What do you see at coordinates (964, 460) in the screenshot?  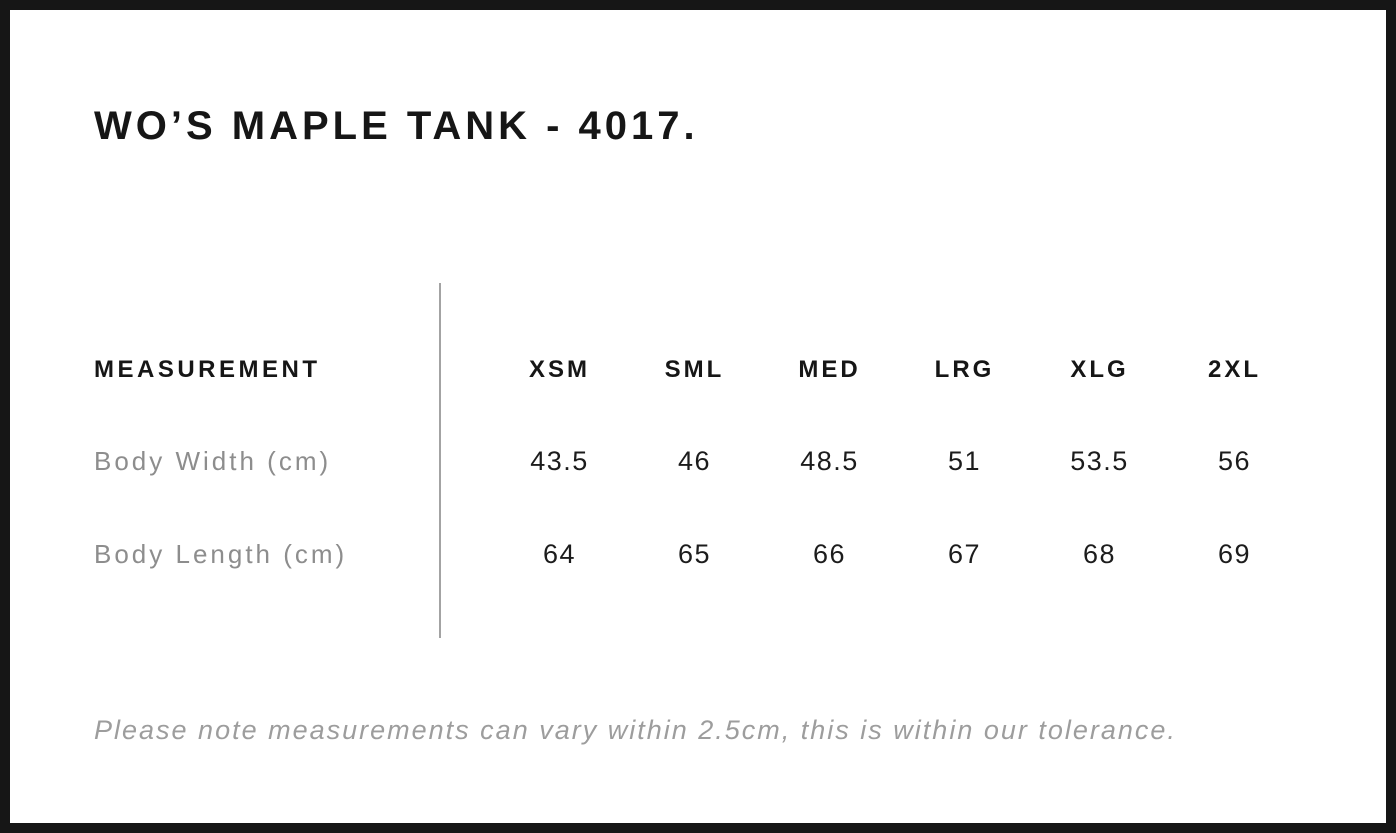 I see `measurement-value: 51` at bounding box center [964, 460].